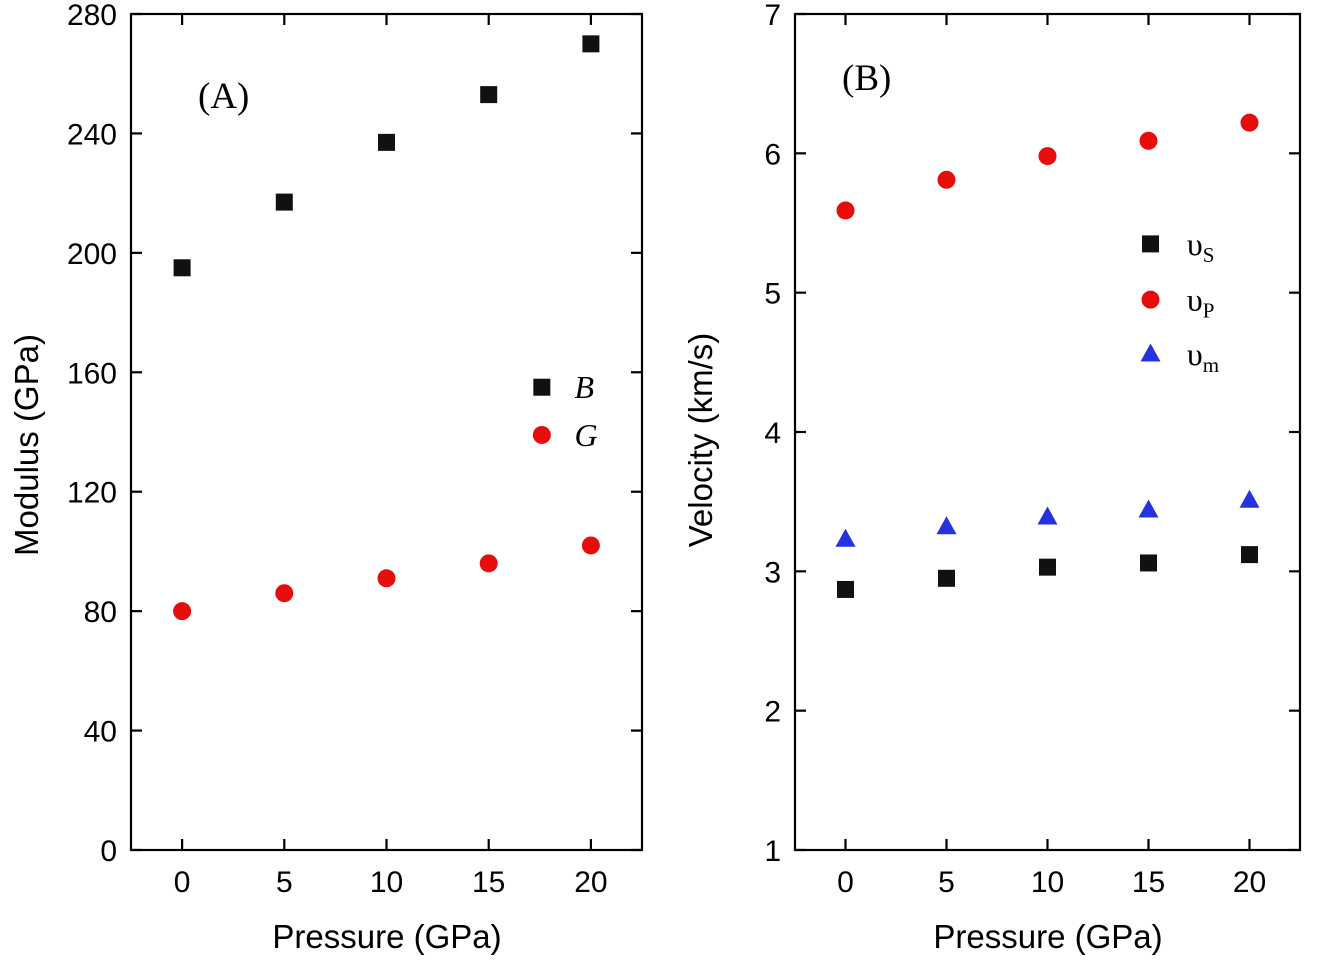  What do you see at coordinates (1151, 244) in the screenshot?
I see `legend-marker-vS` at bounding box center [1151, 244].